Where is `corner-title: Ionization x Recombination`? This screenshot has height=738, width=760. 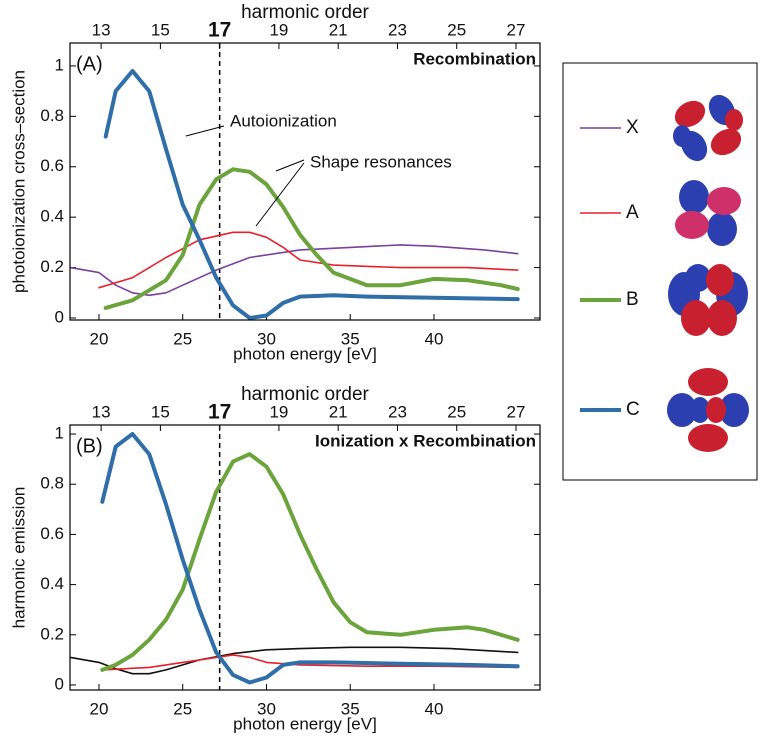 corner-title: Ionization x Recombination is located at coordinates (425, 440).